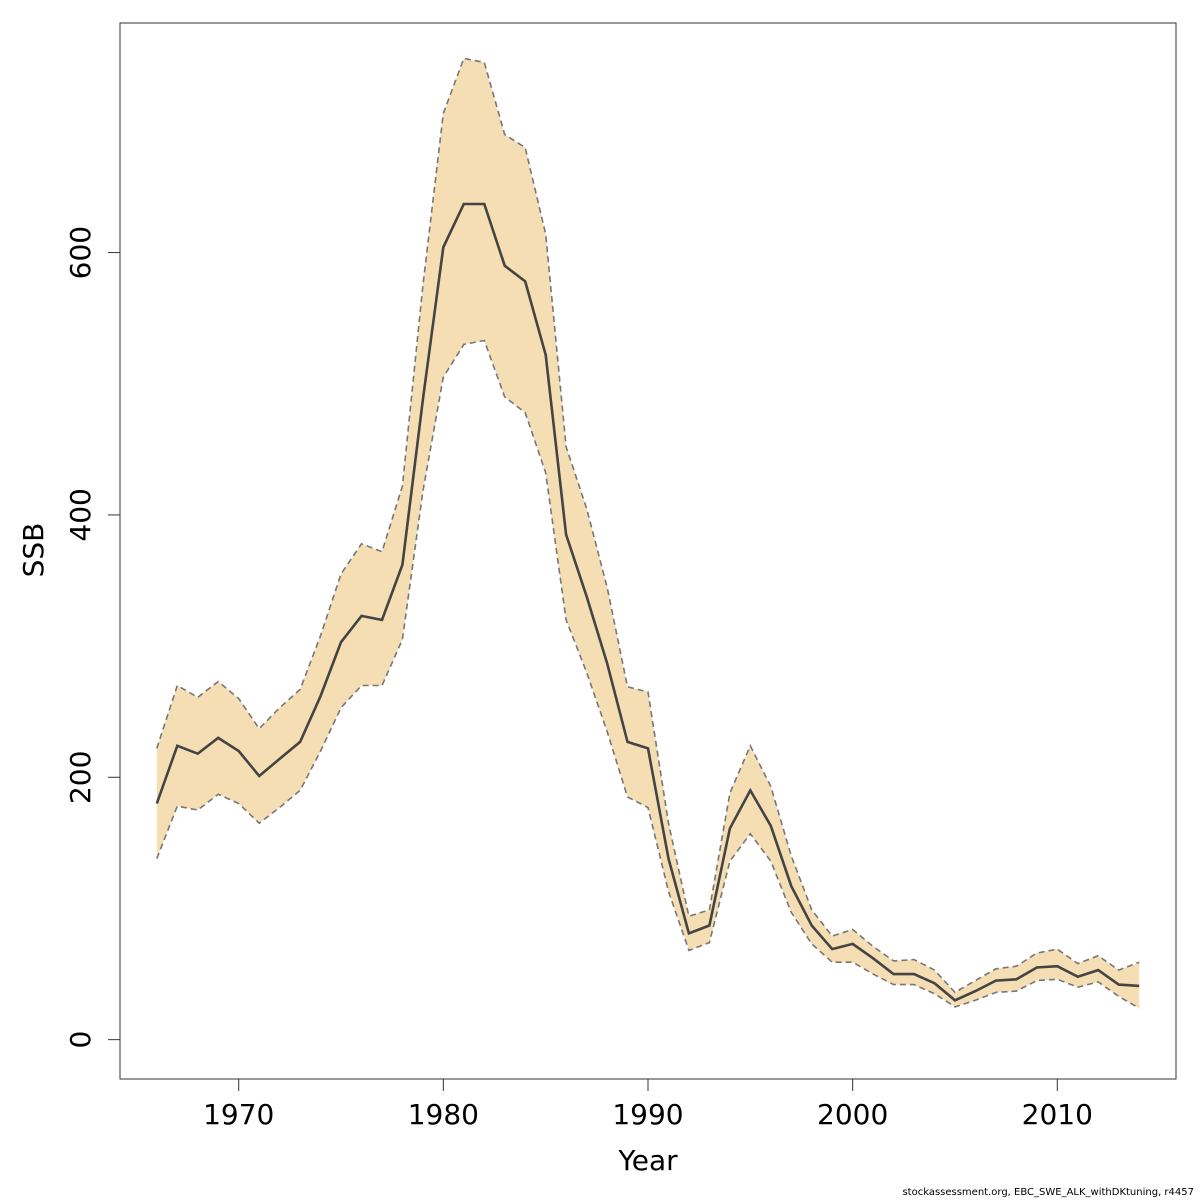 This screenshot has height=1200, width=1200. Describe the element at coordinates (443, 1114) in the screenshot. I see `x-tick-label: 1980` at that location.